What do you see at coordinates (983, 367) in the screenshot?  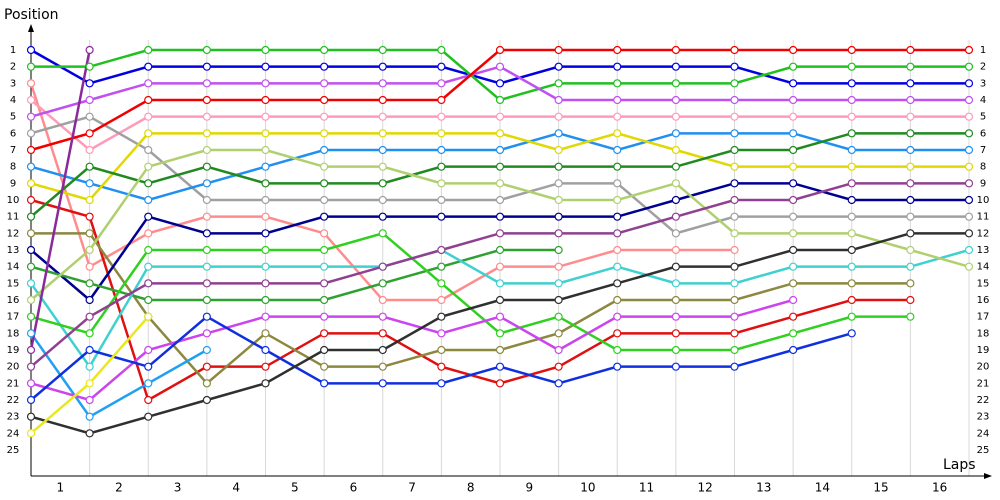 I see `y-tick-label-right: 20` at bounding box center [983, 367].